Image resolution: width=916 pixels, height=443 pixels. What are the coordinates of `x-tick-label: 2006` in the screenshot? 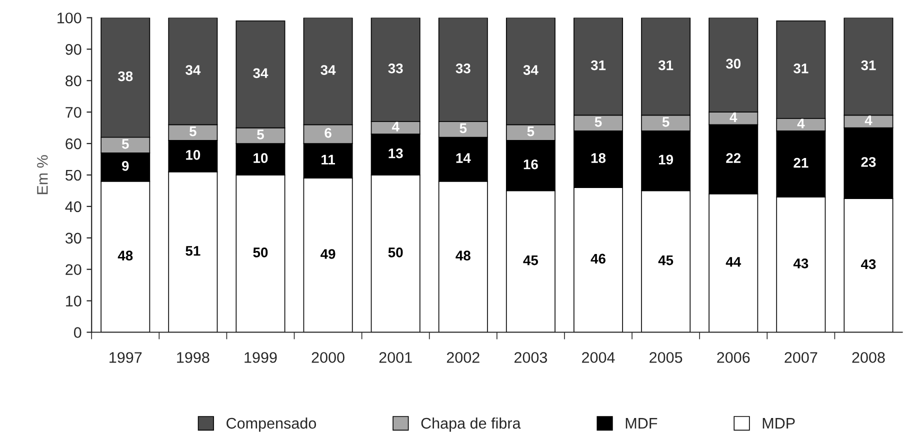 It's located at (733, 357).